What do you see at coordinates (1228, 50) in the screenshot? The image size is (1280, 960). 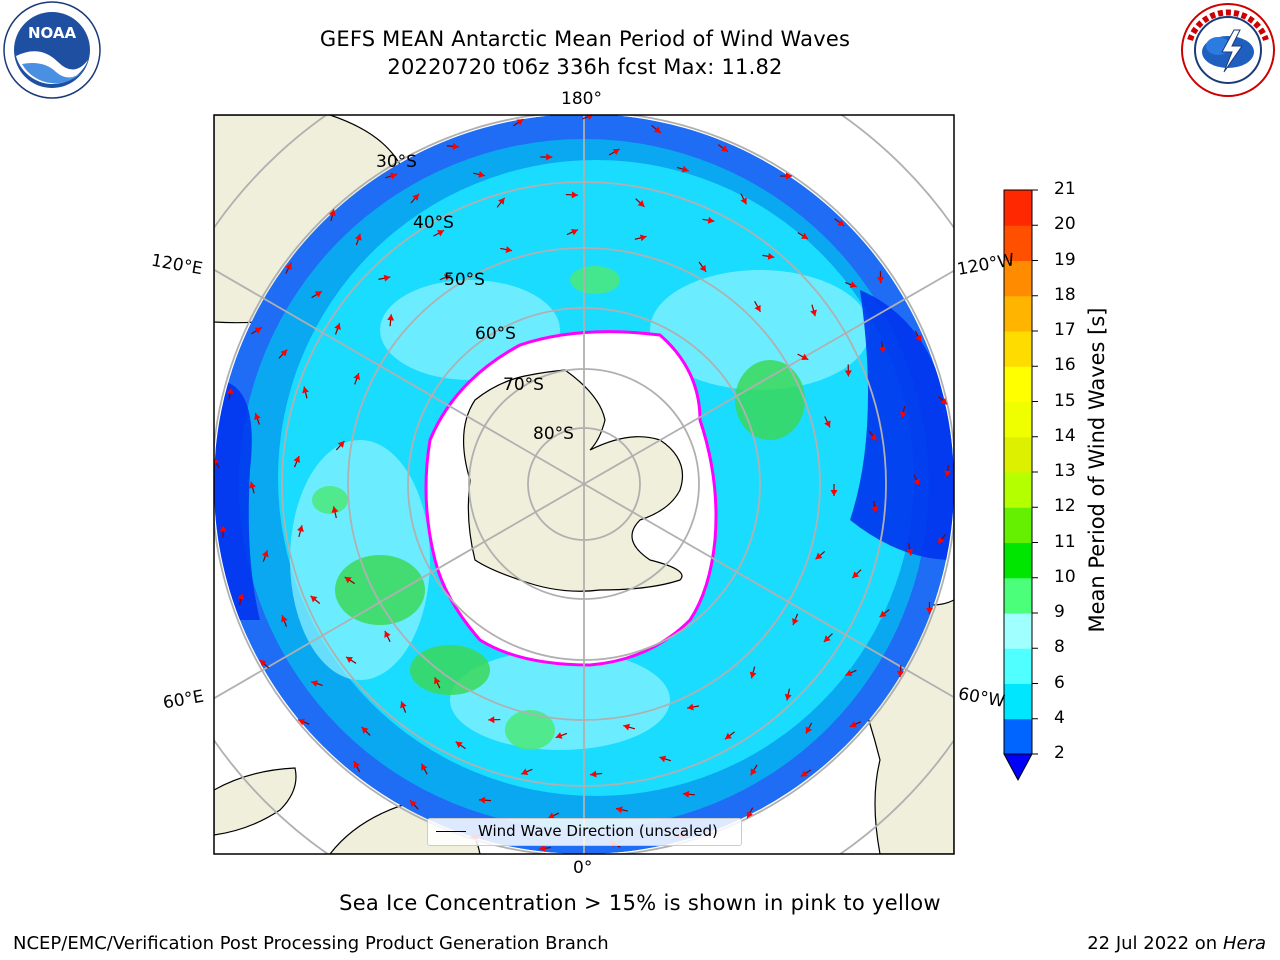 I see `national-weather-service-logo-icon` at bounding box center [1228, 50].